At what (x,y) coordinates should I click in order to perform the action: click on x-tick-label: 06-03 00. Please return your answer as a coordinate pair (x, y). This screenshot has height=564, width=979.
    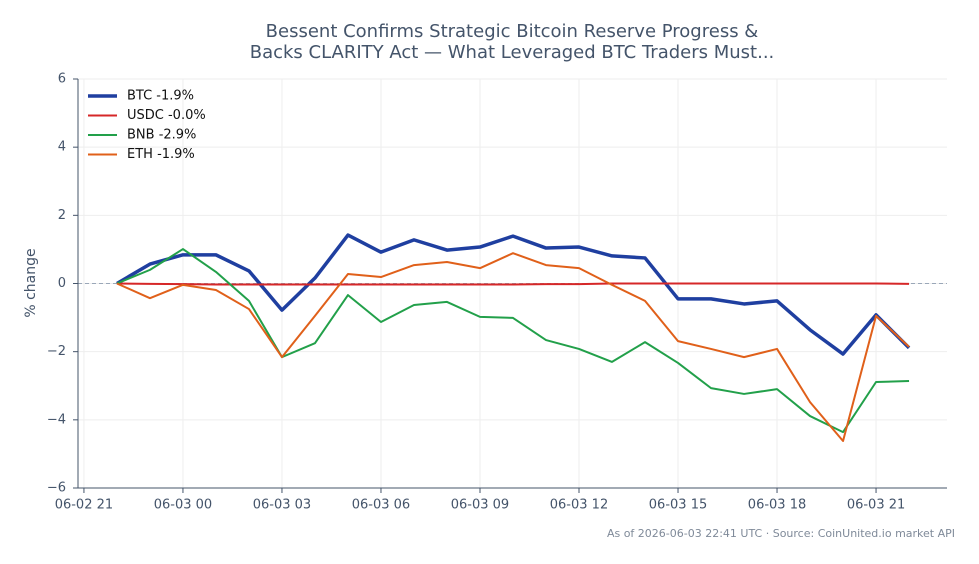
    Looking at the image, I should click on (183, 505).